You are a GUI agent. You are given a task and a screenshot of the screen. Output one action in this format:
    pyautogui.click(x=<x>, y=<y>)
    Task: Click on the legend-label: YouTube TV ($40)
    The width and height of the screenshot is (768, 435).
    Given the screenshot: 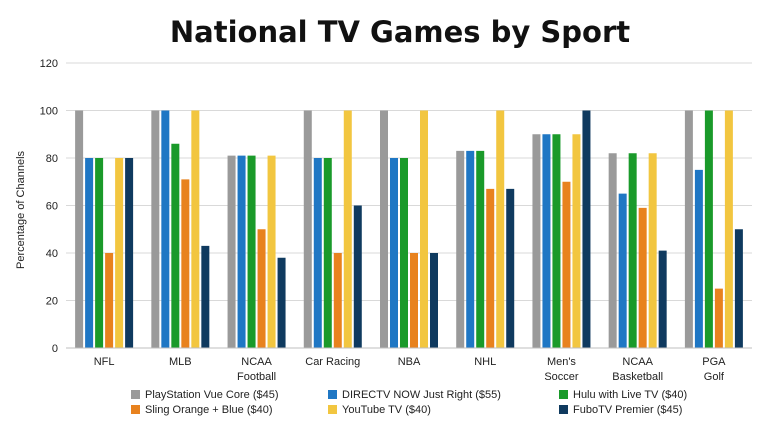 What is the action you would take?
    pyautogui.click(x=386, y=410)
    